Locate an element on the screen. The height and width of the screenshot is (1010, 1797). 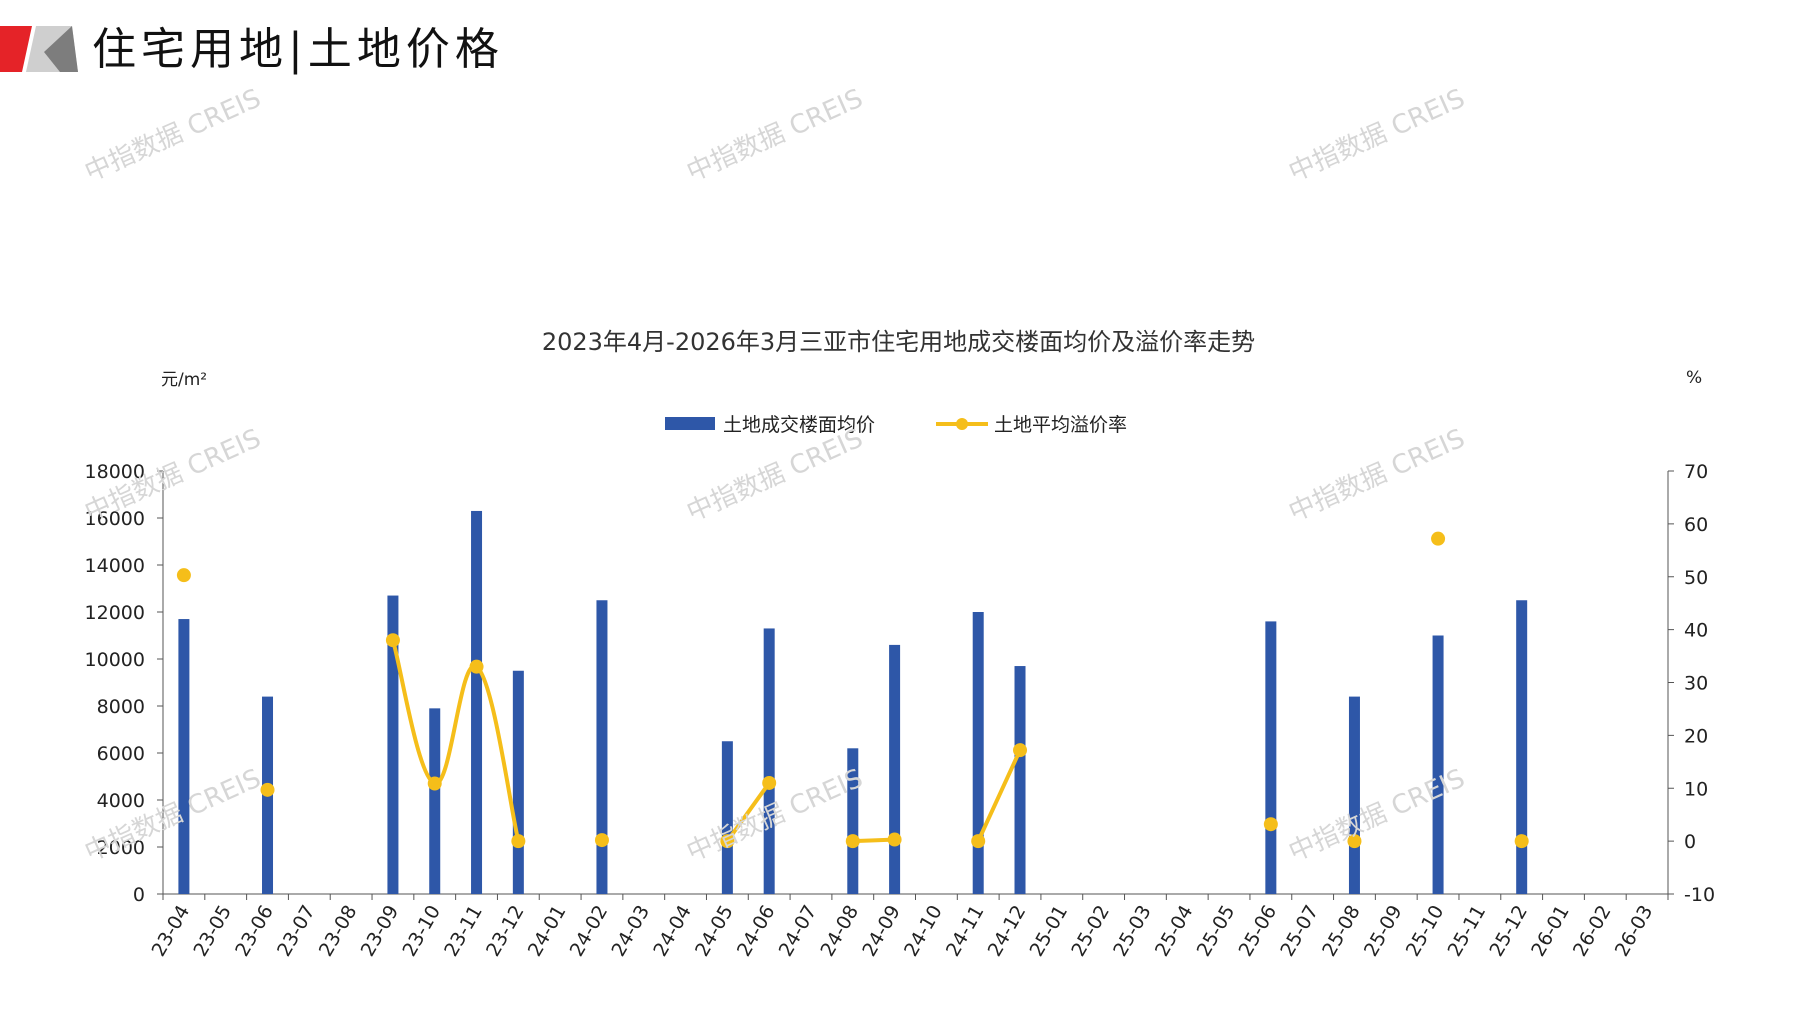
left-tick-label: 4000 is located at coordinates (121, 801).